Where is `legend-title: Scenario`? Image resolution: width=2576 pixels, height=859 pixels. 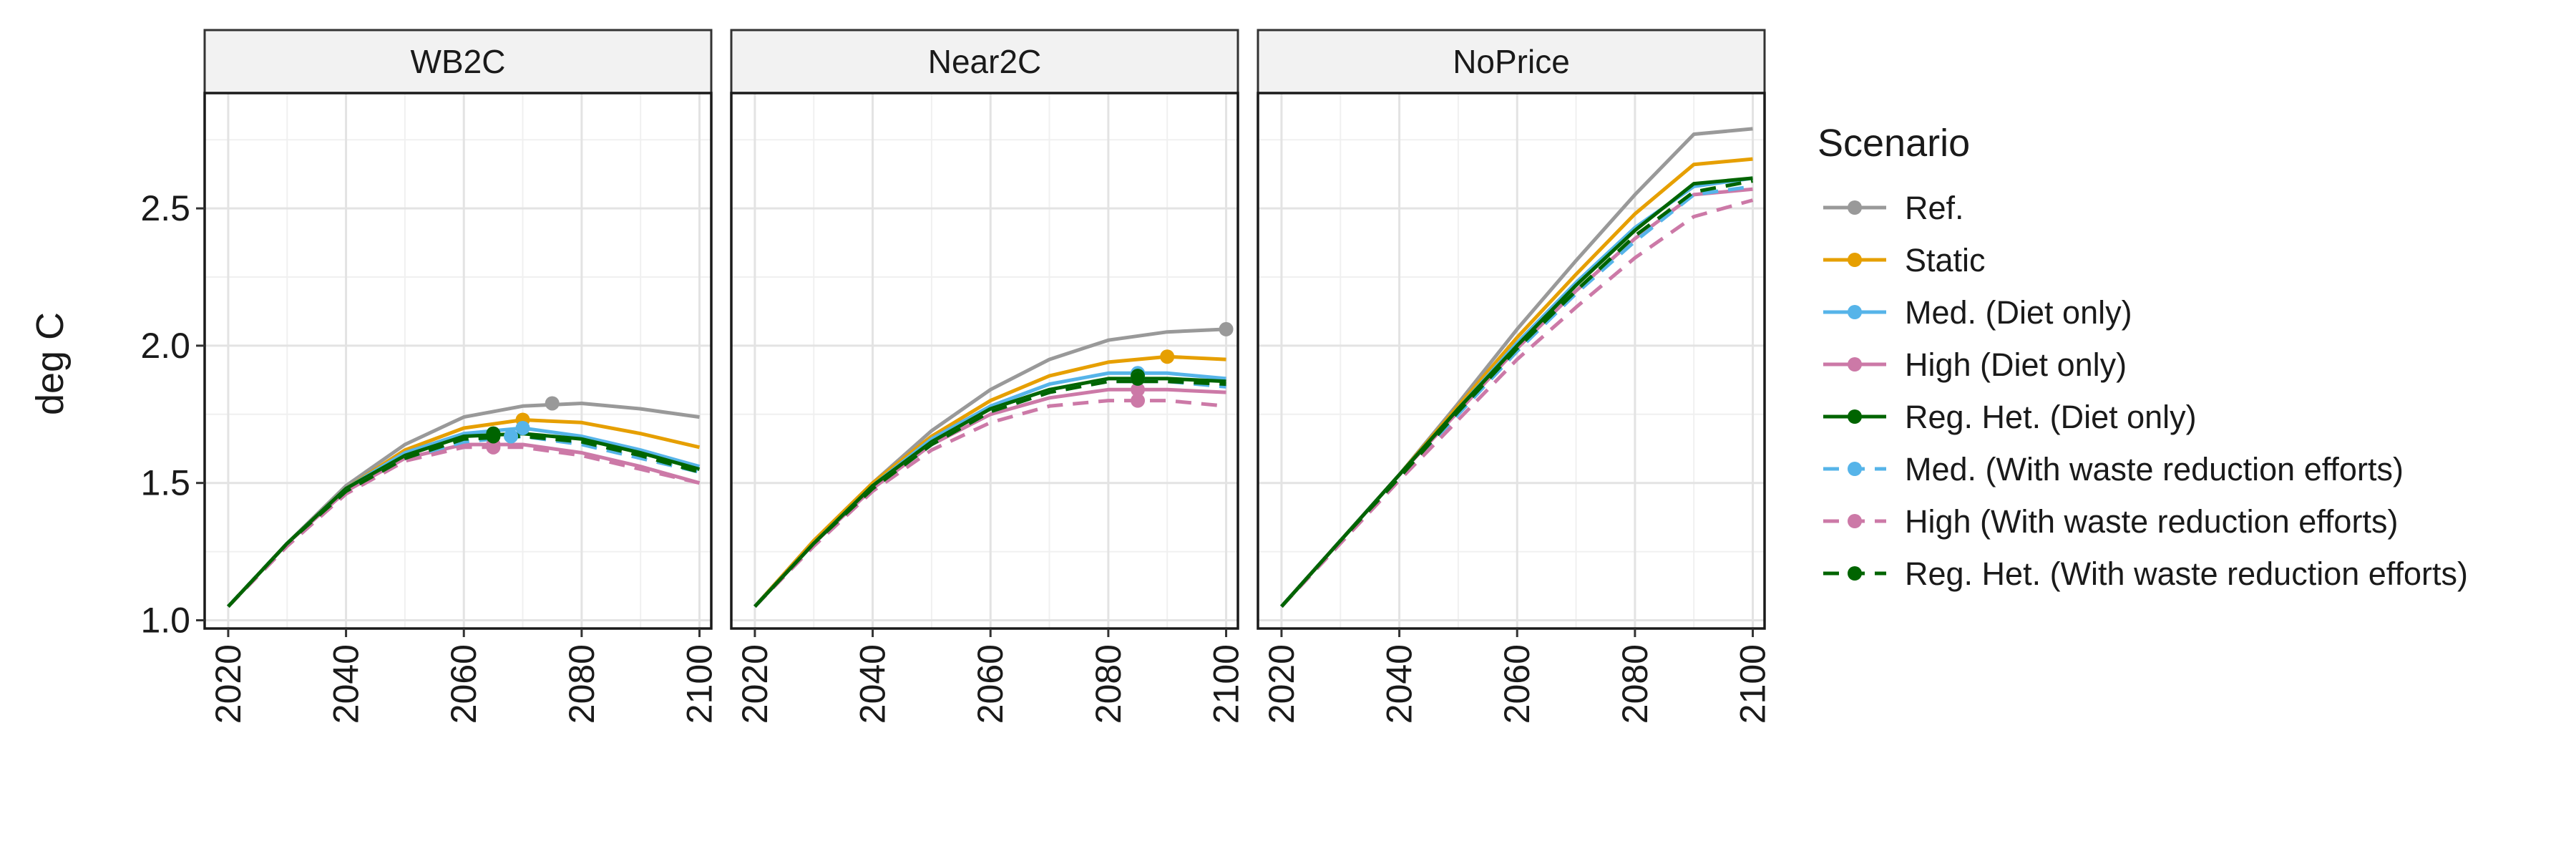
legend-title: Scenario is located at coordinates (1894, 143).